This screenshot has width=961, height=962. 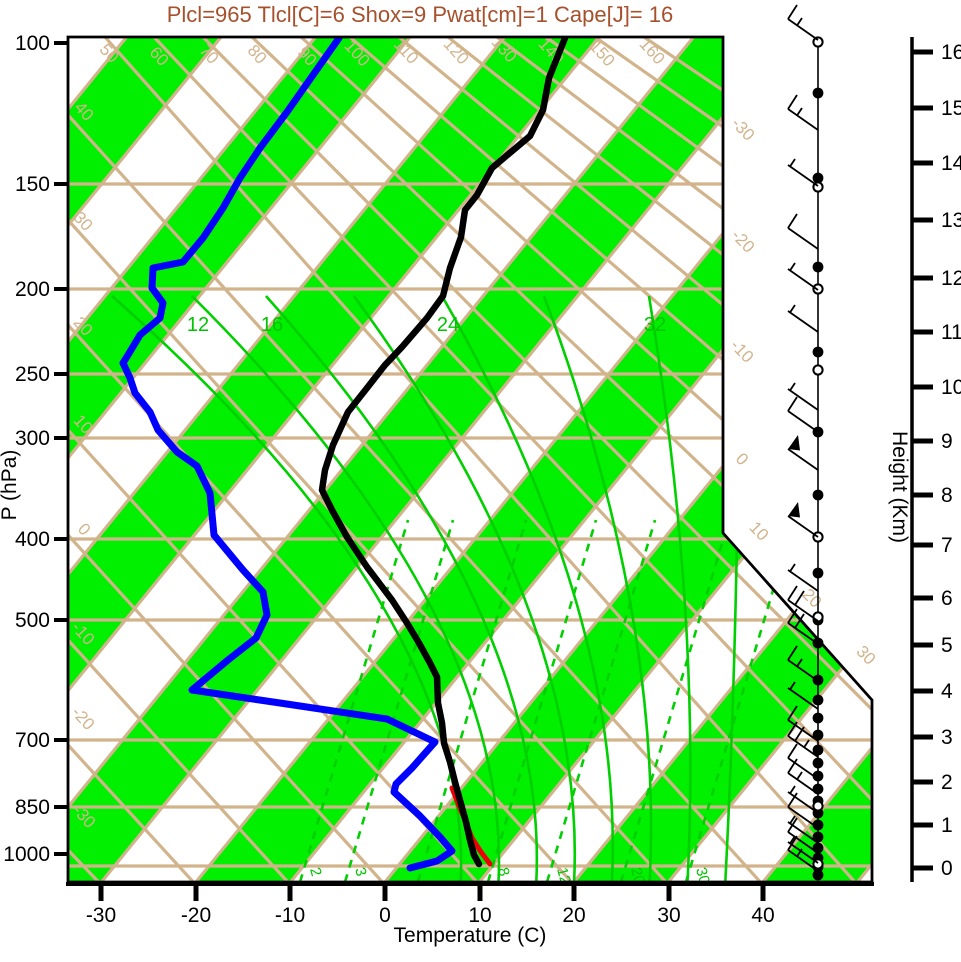 I want to click on height-tick-label: 13, so click(x=951, y=220).